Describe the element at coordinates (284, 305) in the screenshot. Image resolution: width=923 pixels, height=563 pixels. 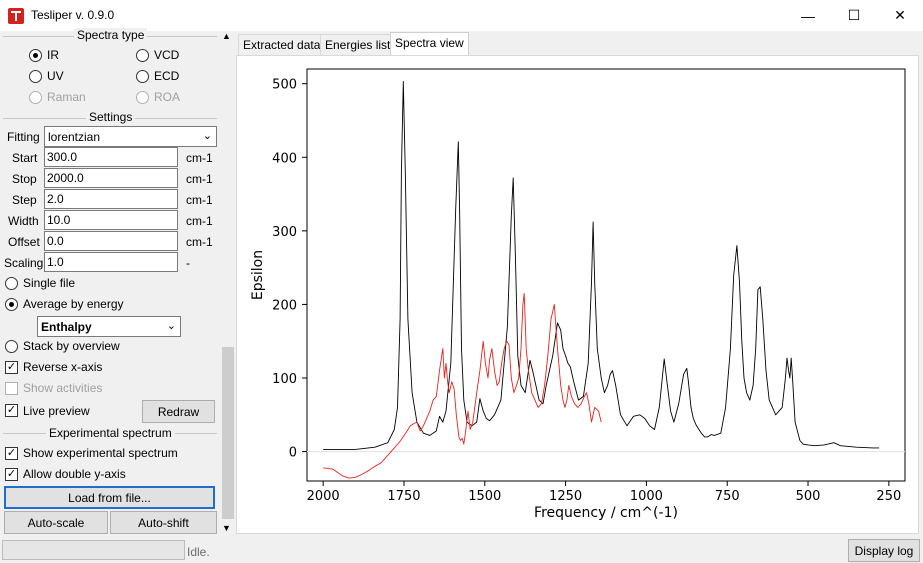
I see `y-tick-label: 200` at that location.